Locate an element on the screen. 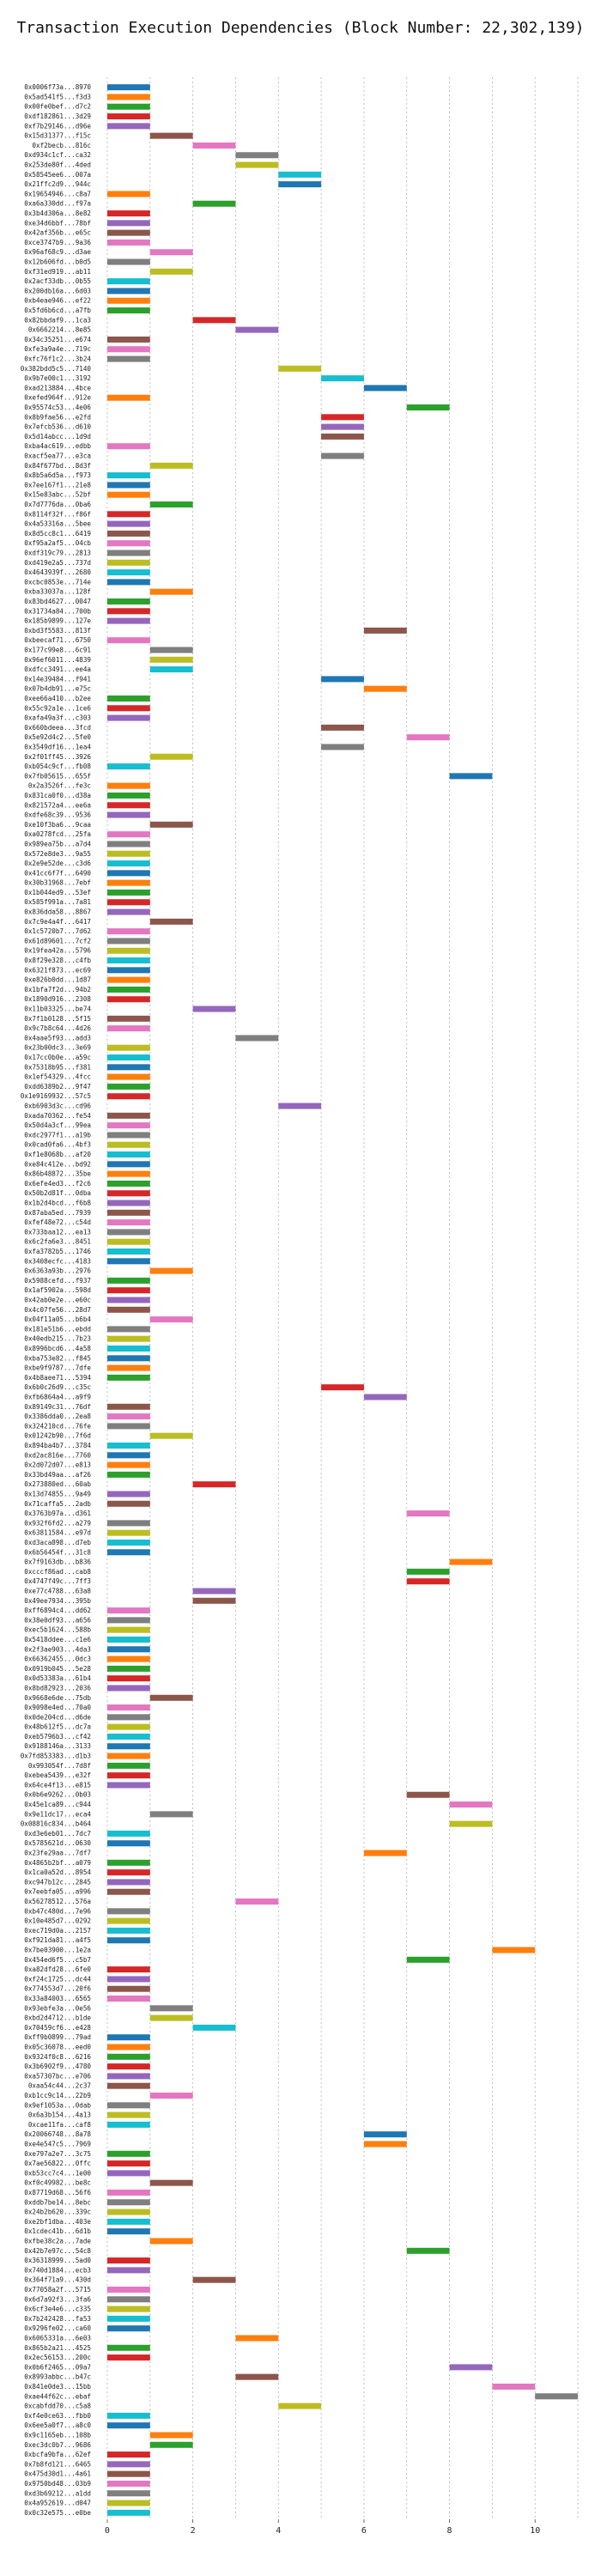  tx-label: 0x19654946...c8a7 is located at coordinates (57, 193).